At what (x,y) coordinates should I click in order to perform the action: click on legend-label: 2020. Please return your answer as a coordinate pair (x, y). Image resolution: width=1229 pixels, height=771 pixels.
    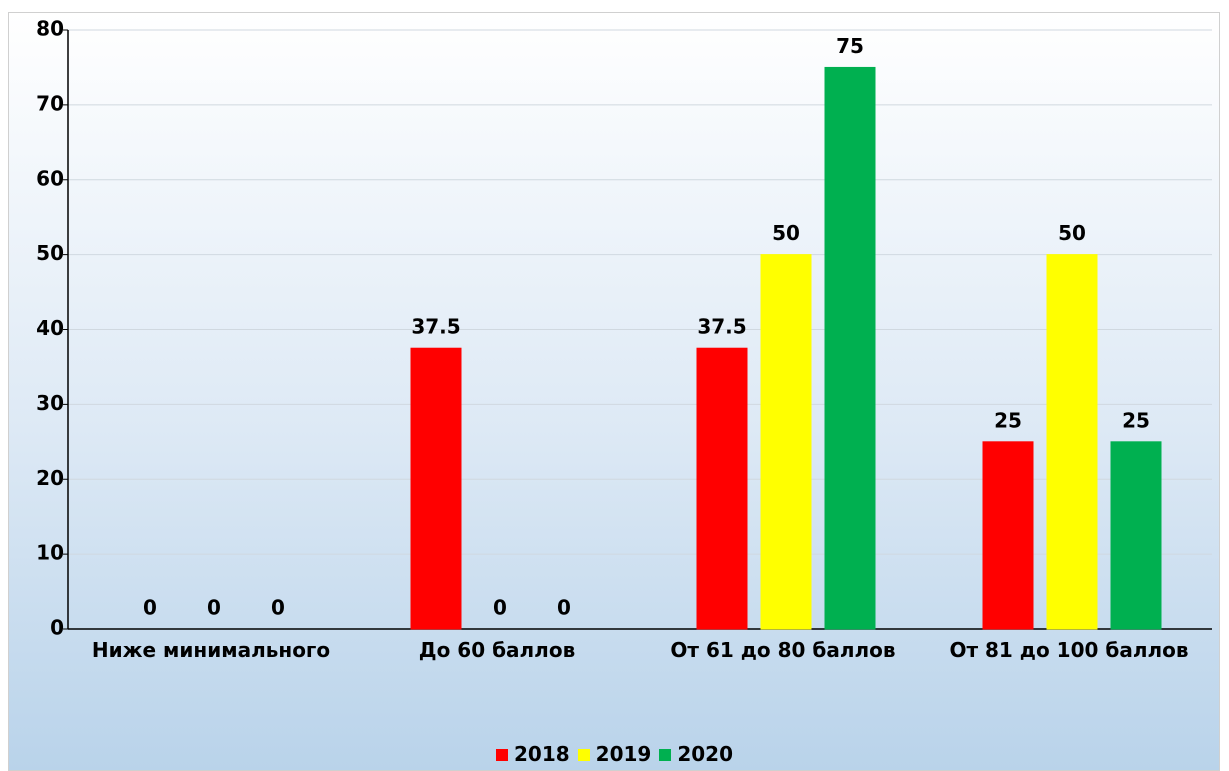
    Looking at the image, I should click on (705, 754).